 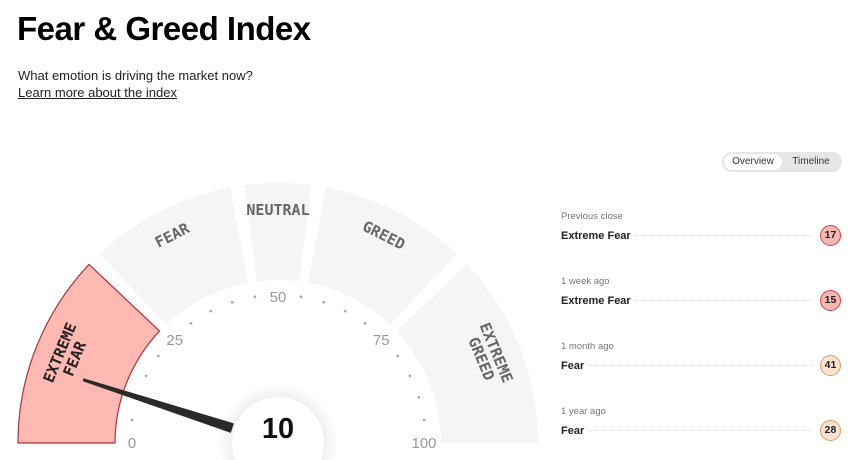 I want to click on gauge-segment-extreme-fear, so click(x=89, y=353).